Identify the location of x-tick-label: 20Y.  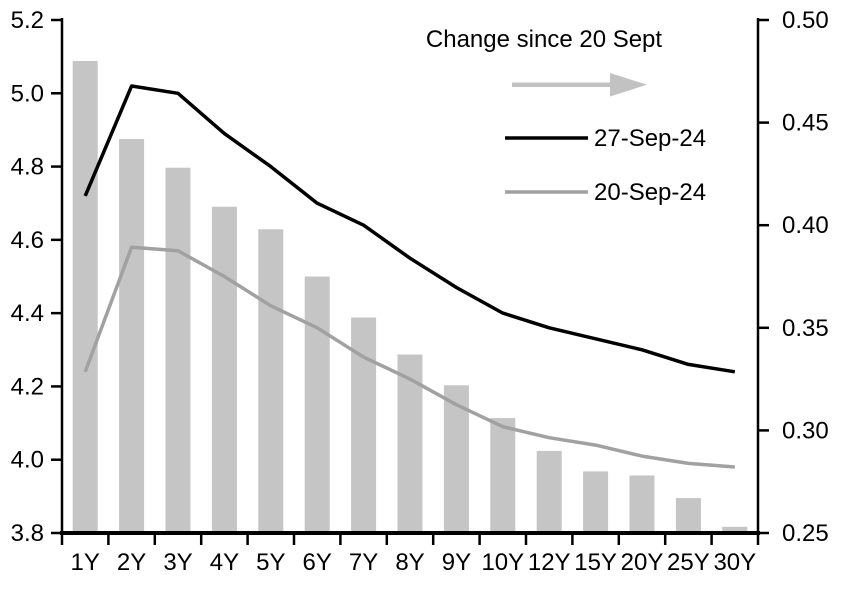
(642, 562).